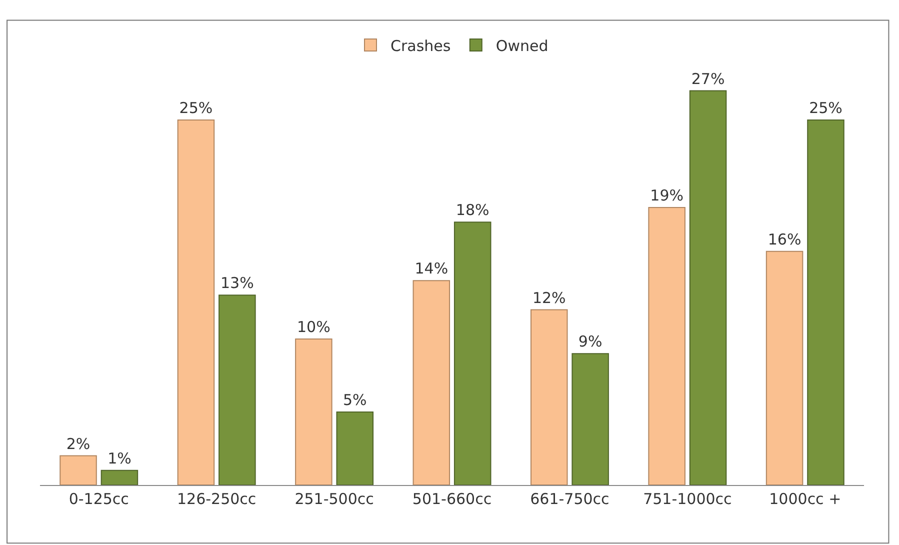  What do you see at coordinates (708, 79) in the screenshot?
I see `data-label: 27%` at bounding box center [708, 79].